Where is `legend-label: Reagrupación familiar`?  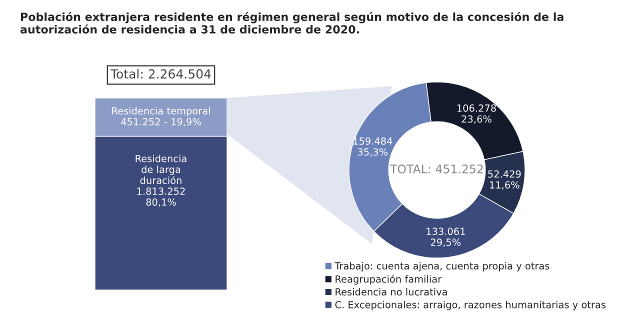 legend-label: Reagrupación familiar is located at coordinates (389, 279).